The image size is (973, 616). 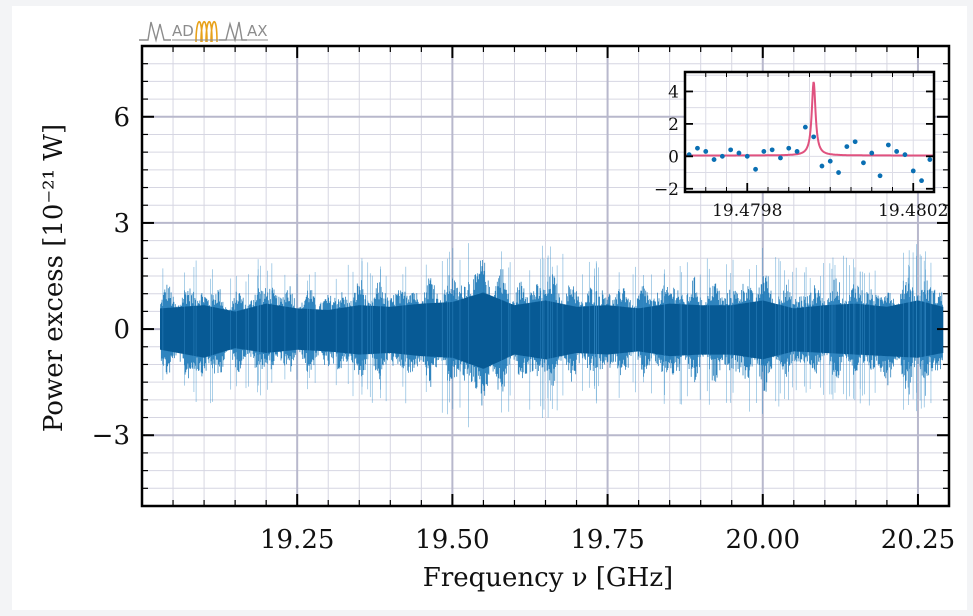 What do you see at coordinates (747, 211) in the screenshot?
I see `inset-x-tick-label: 19.4798` at bounding box center [747, 211].